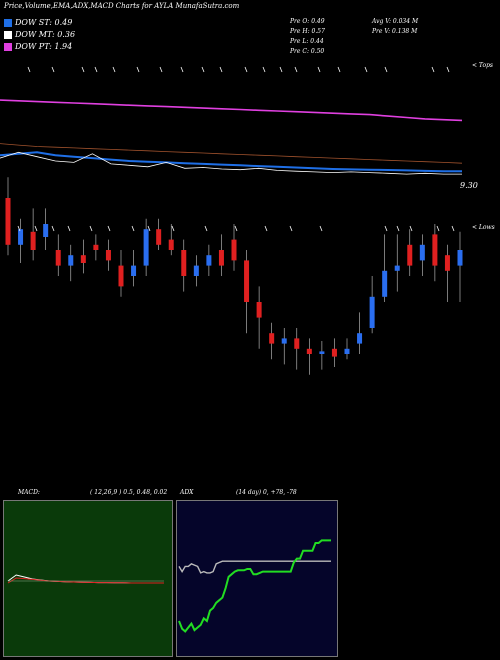 This screenshot has height=660, width=500. What do you see at coordinates (8, 23) in the screenshot?
I see `legend-swatch-st` at bounding box center [8, 23].